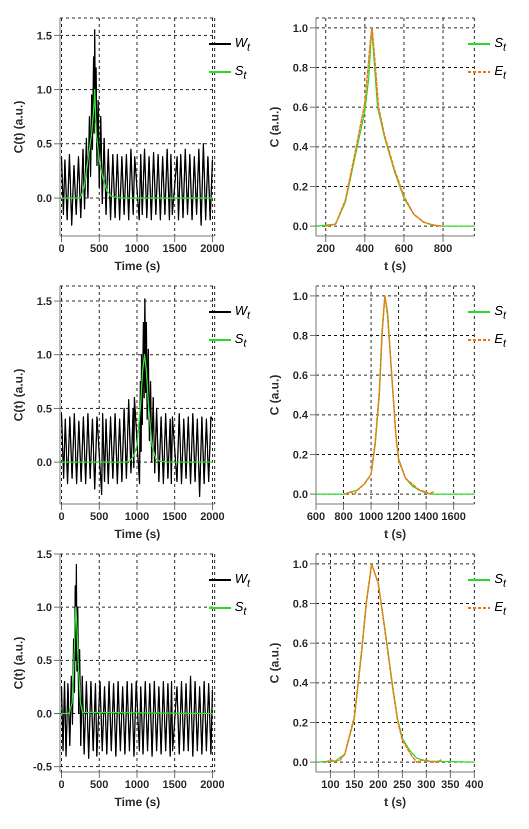 The height and width of the screenshot is (829, 529). What do you see at coordinates (453, 516) in the screenshot?
I see `x-tick-label: 1600` at bounding box center [453, 516].